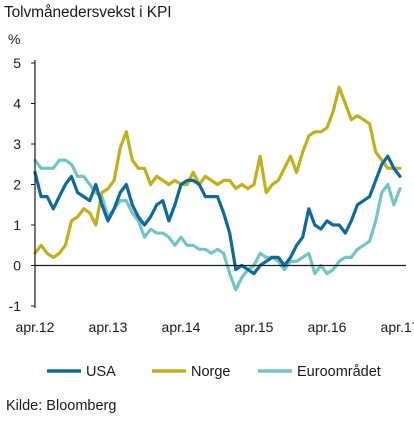 The image size is (414, 426). I want to click on legend-label: USA, so click(101, 372).